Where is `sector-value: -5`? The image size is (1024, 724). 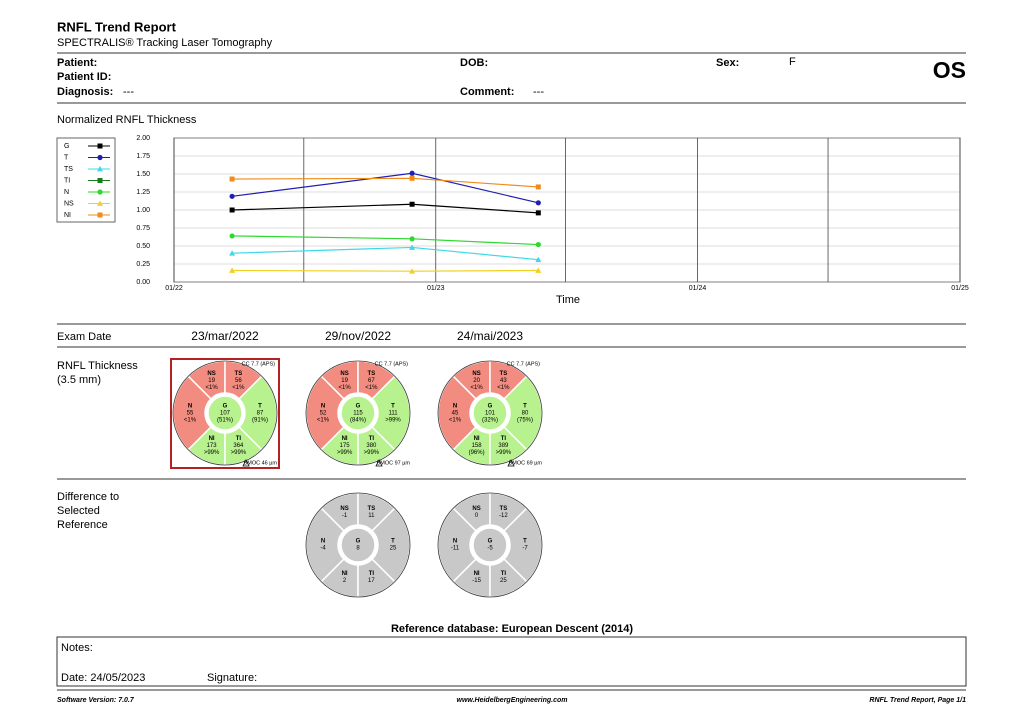
sector-value: -5 is located at coordinates (490, 549).